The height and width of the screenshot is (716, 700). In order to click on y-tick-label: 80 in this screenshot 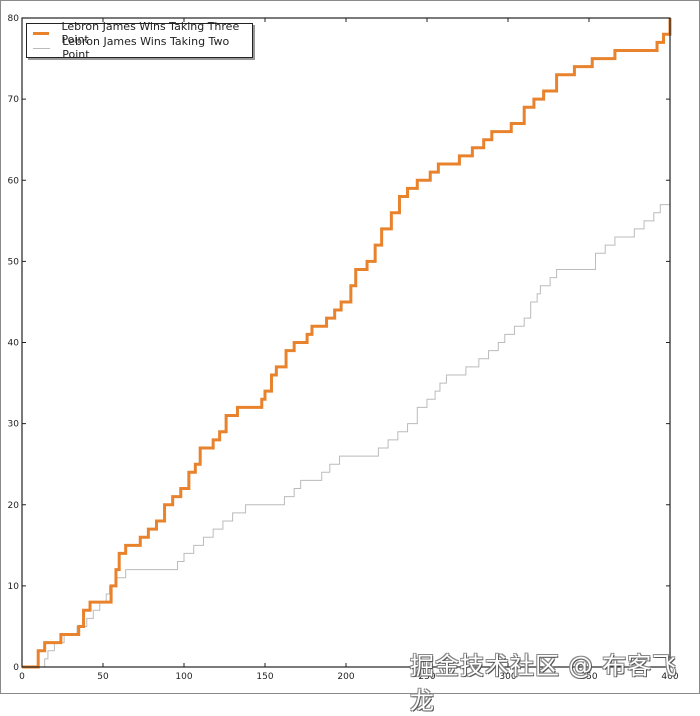, I will do `click(14, 19)`.